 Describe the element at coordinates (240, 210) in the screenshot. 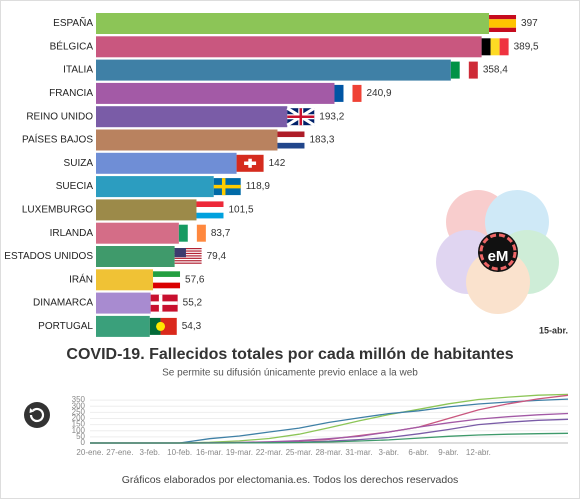

I see `data-label: 101,5` at that location.